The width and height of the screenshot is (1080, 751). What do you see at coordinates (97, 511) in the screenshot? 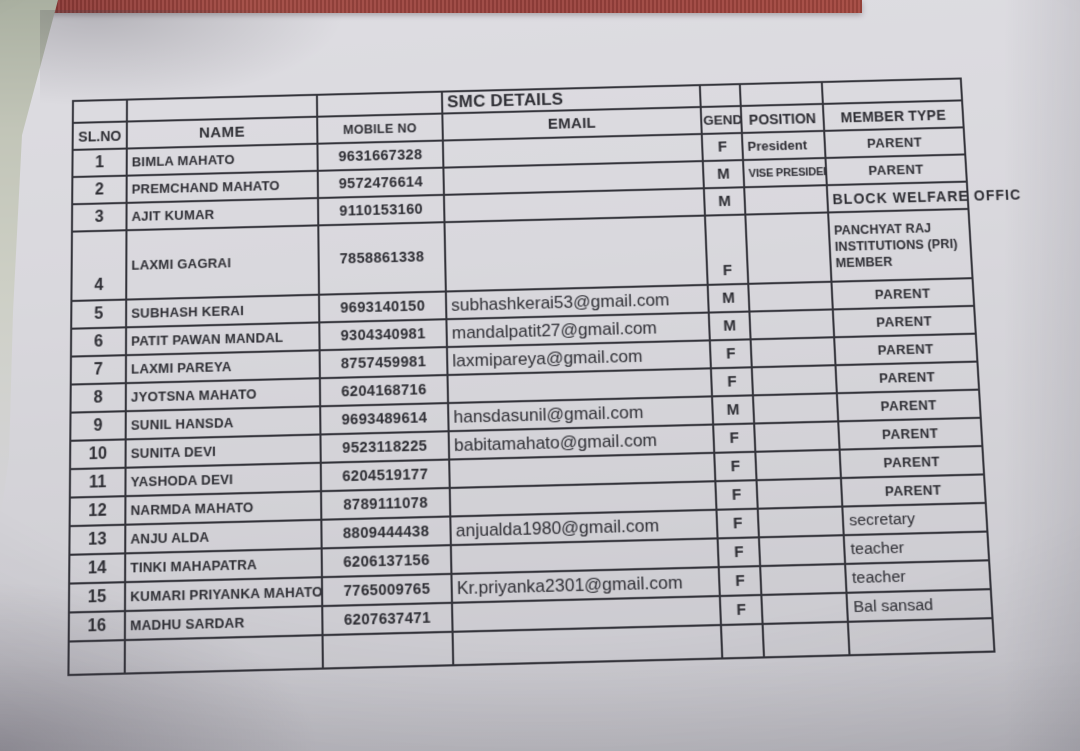
I see `cell-slno: 12` at bounding box center [97, 511].